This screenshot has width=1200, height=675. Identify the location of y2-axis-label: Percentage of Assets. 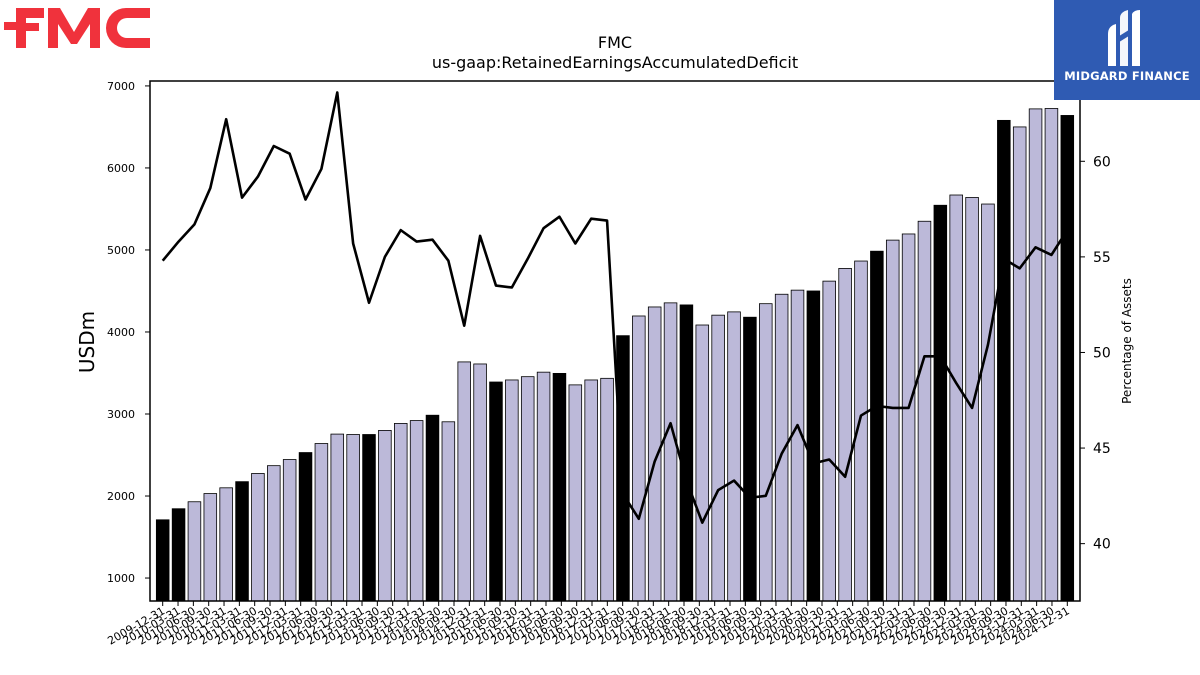
(1127, 341).